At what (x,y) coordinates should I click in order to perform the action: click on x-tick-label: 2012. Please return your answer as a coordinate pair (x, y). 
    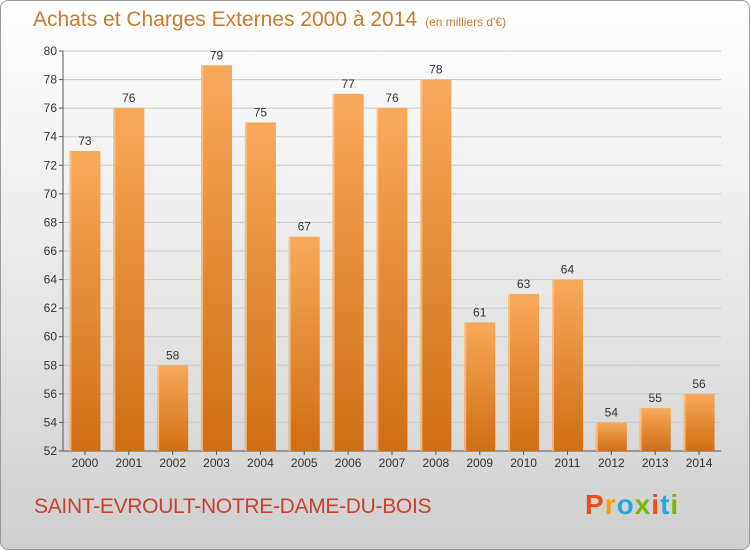
    Looking at the image, I should click on (611, 463).